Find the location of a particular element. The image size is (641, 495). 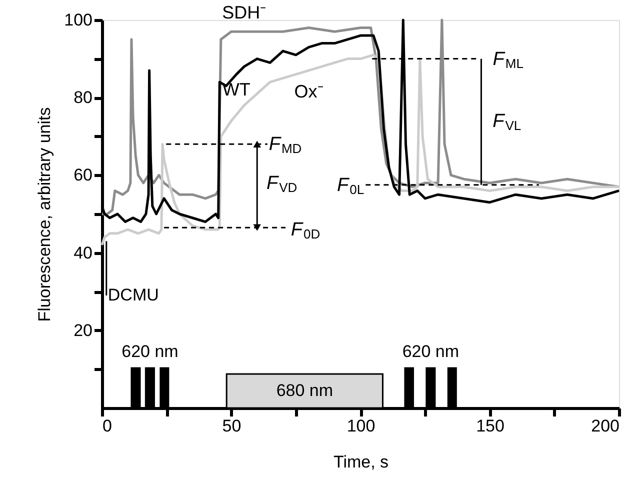

series-label: WT is located at coordinates (236, 89).